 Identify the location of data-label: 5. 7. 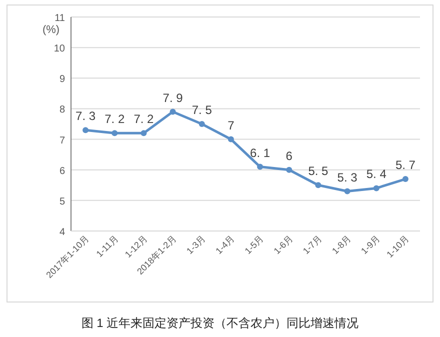
(405, 165).